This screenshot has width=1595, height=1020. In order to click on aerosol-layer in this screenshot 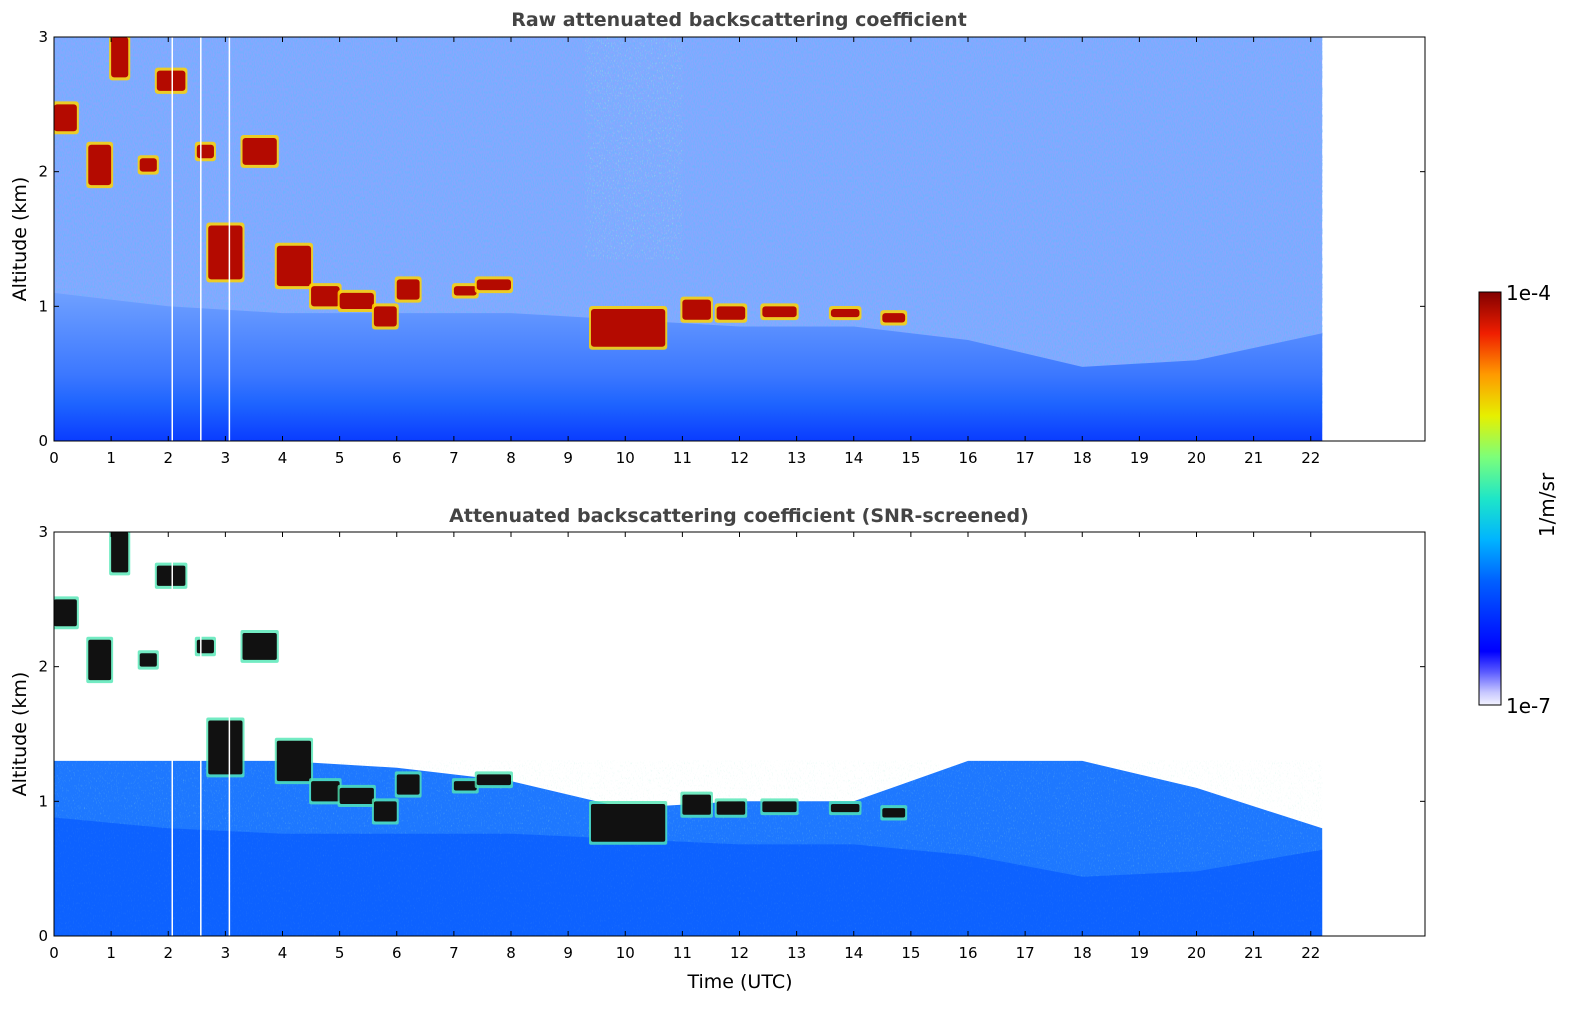, I will do `click(688, 366)`.